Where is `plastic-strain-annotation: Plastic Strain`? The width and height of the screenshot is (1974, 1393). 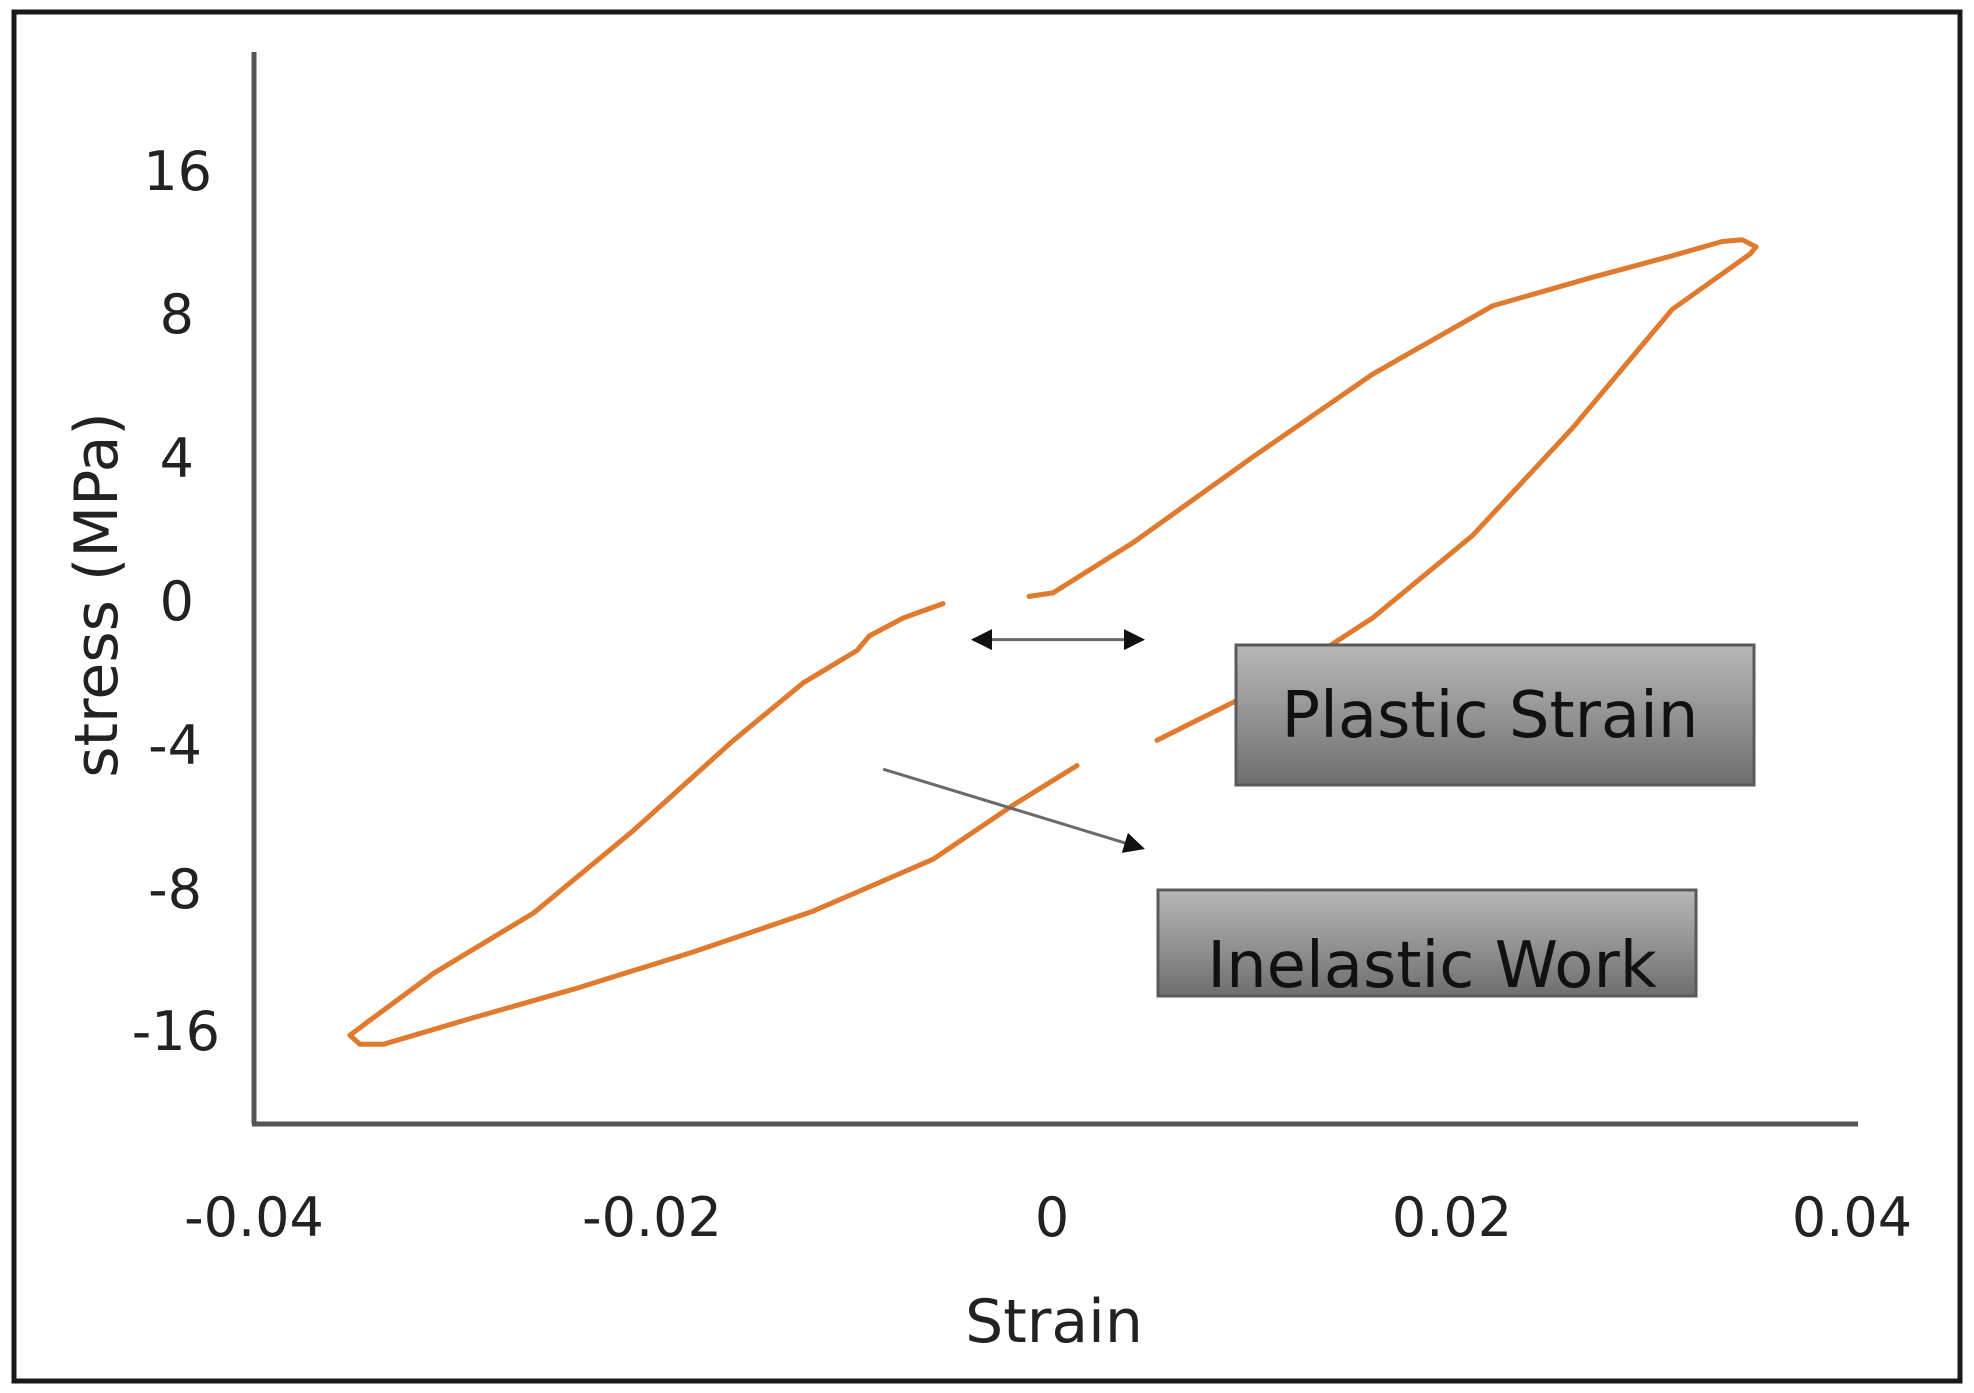
plastic-strain-annotation: Plastic Strain is located at coordinates (1495, 715).